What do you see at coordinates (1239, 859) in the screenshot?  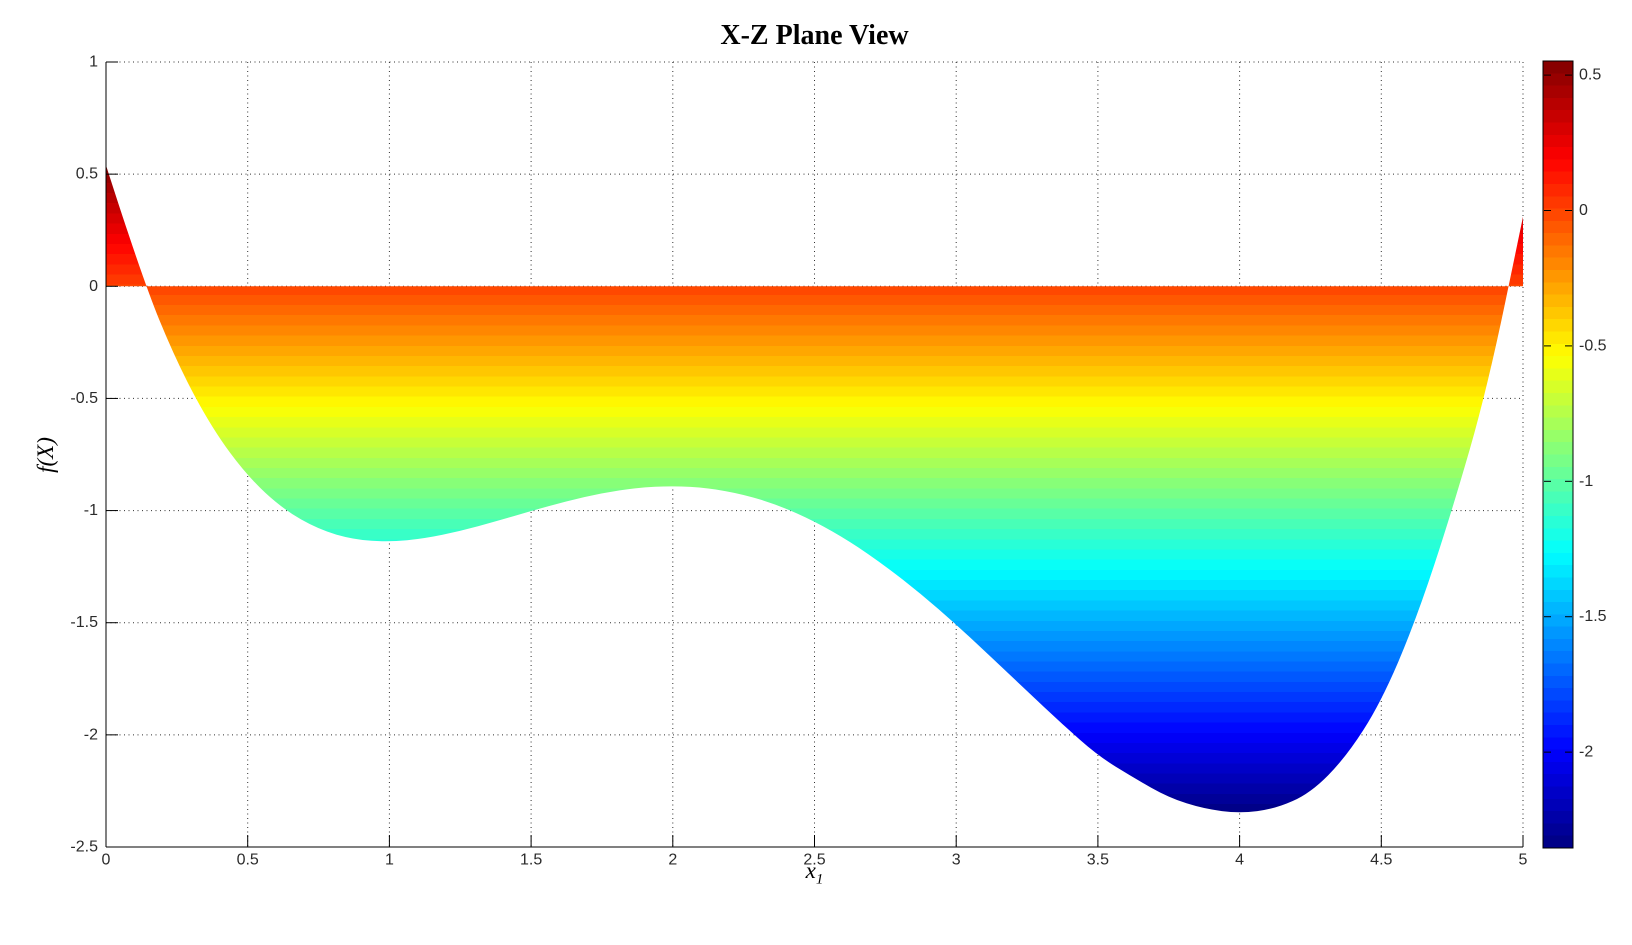 I see `x-tick-label: 4` at bounding box center [1239, 859].